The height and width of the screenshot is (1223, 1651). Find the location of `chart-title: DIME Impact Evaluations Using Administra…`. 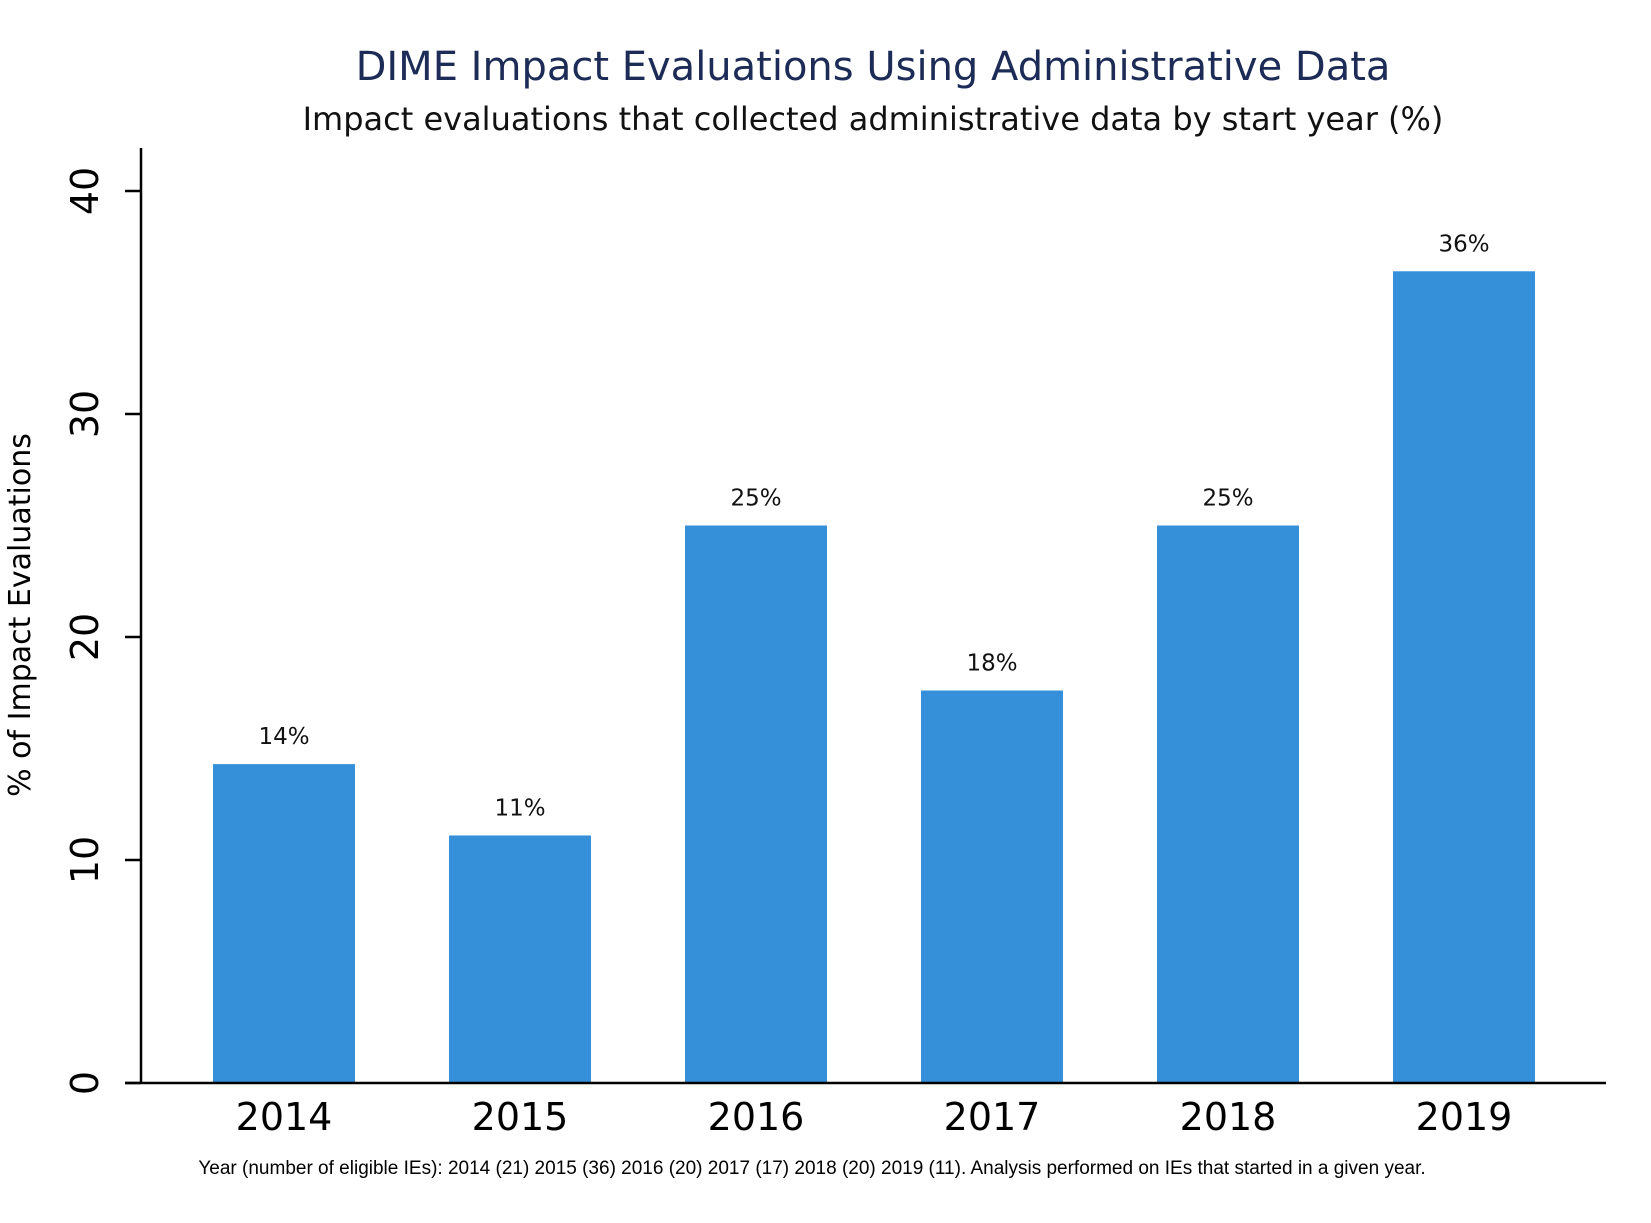

chart-title: DIME Impact Evaluations Using Administra… is located at coordinates (873, 67).